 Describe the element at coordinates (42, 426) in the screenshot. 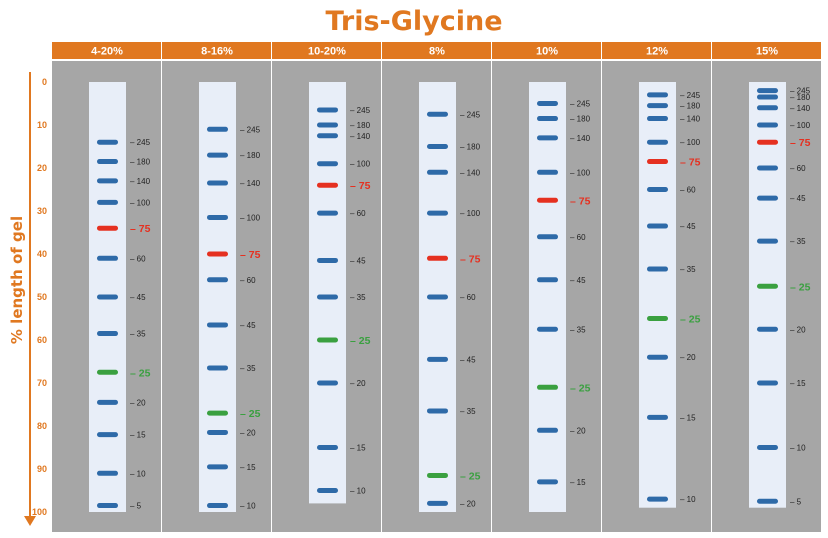

I see `y-tick-label: 80` at that location.